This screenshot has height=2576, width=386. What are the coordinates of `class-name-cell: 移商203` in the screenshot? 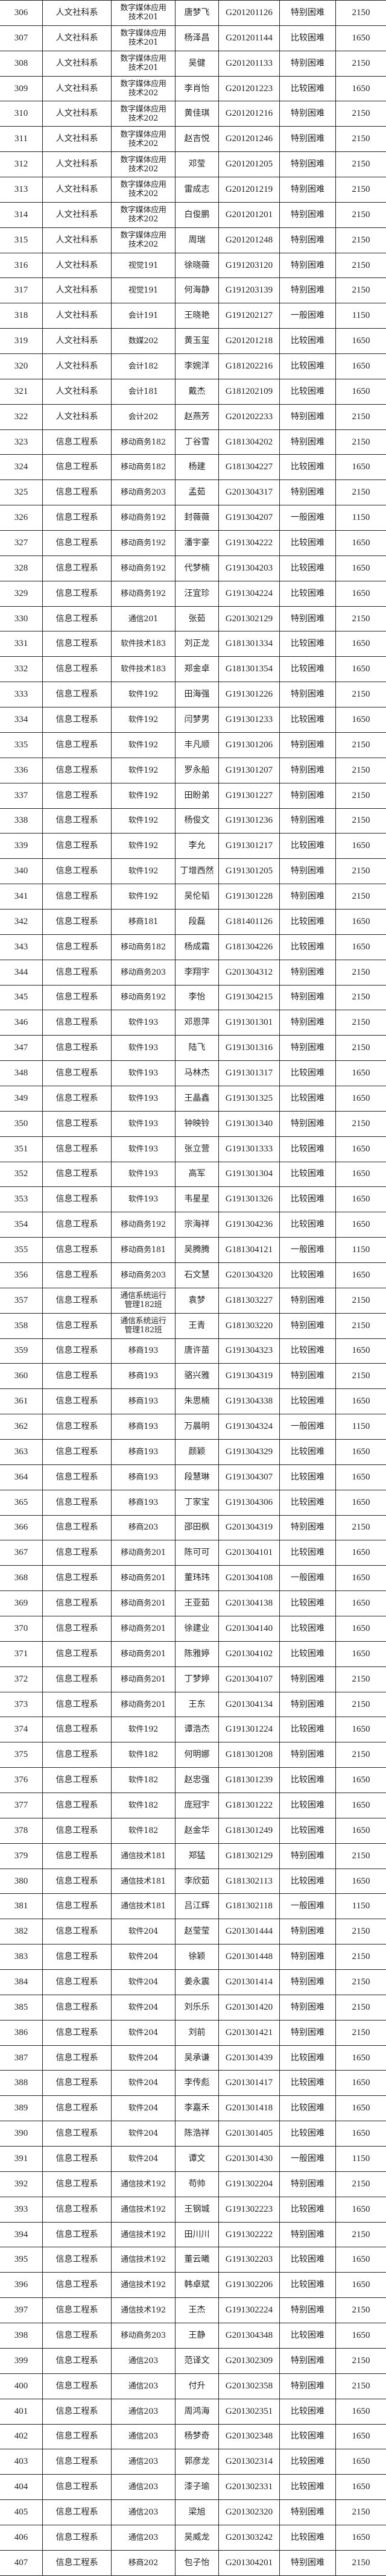 It's located at (144, 1527).